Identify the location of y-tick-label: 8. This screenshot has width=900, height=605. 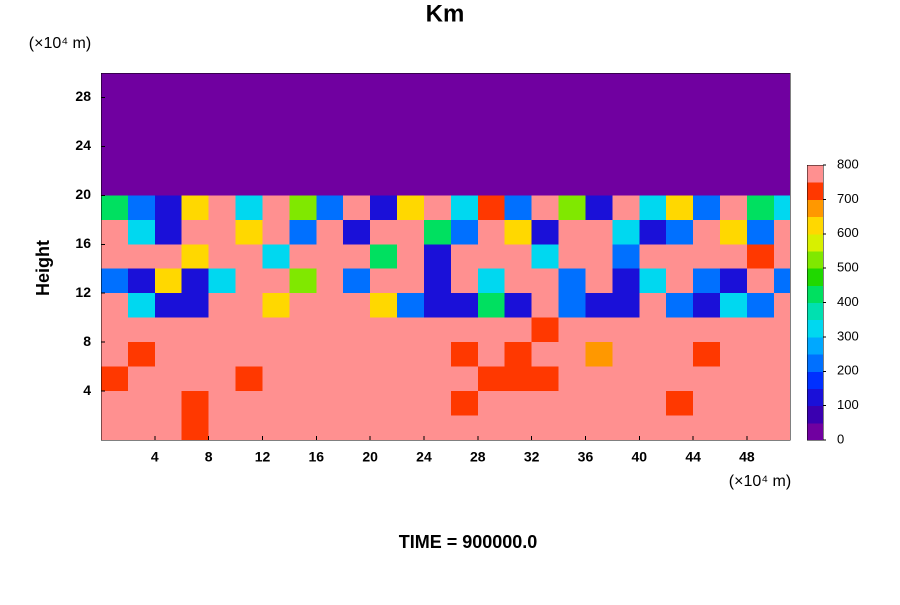
(87, 341).